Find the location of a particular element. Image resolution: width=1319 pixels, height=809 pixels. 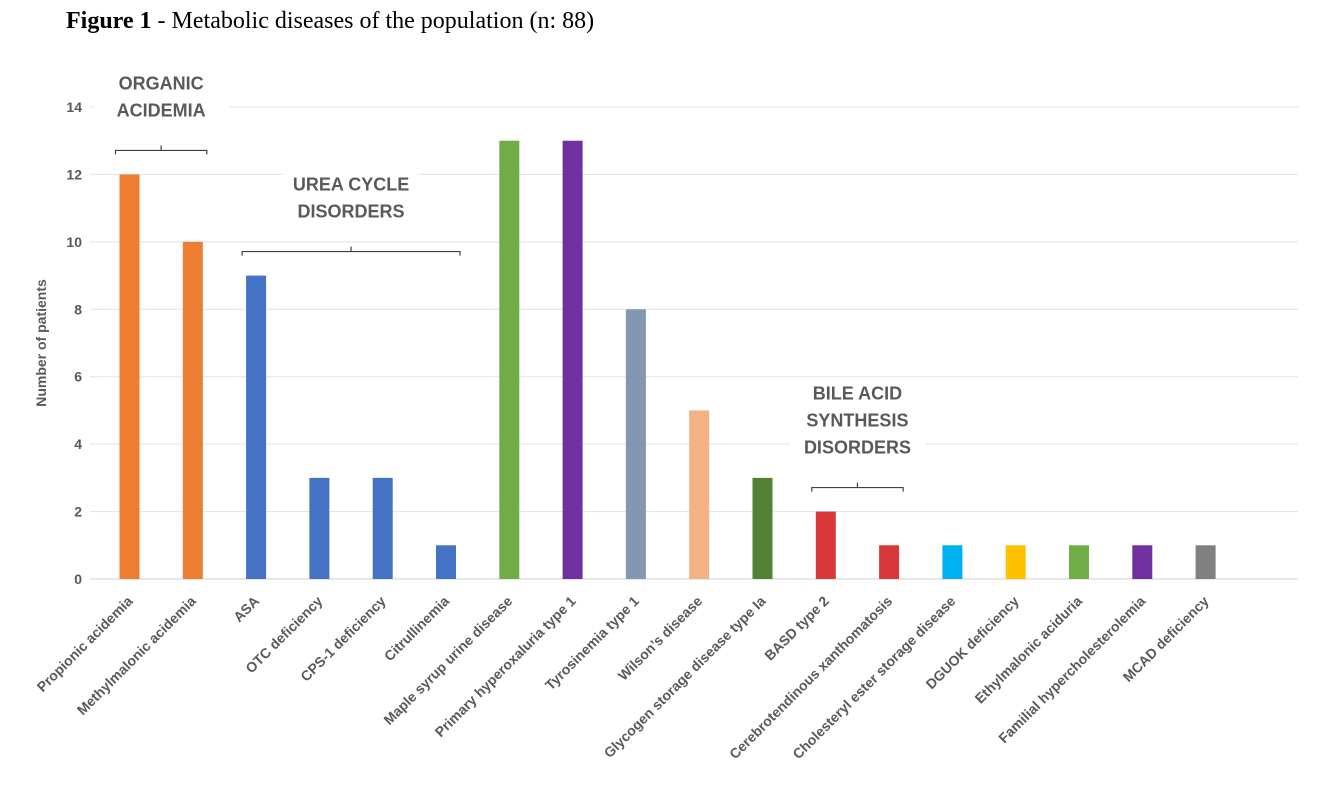

y-tick-label: 4 is located at coordinates (78, 444).